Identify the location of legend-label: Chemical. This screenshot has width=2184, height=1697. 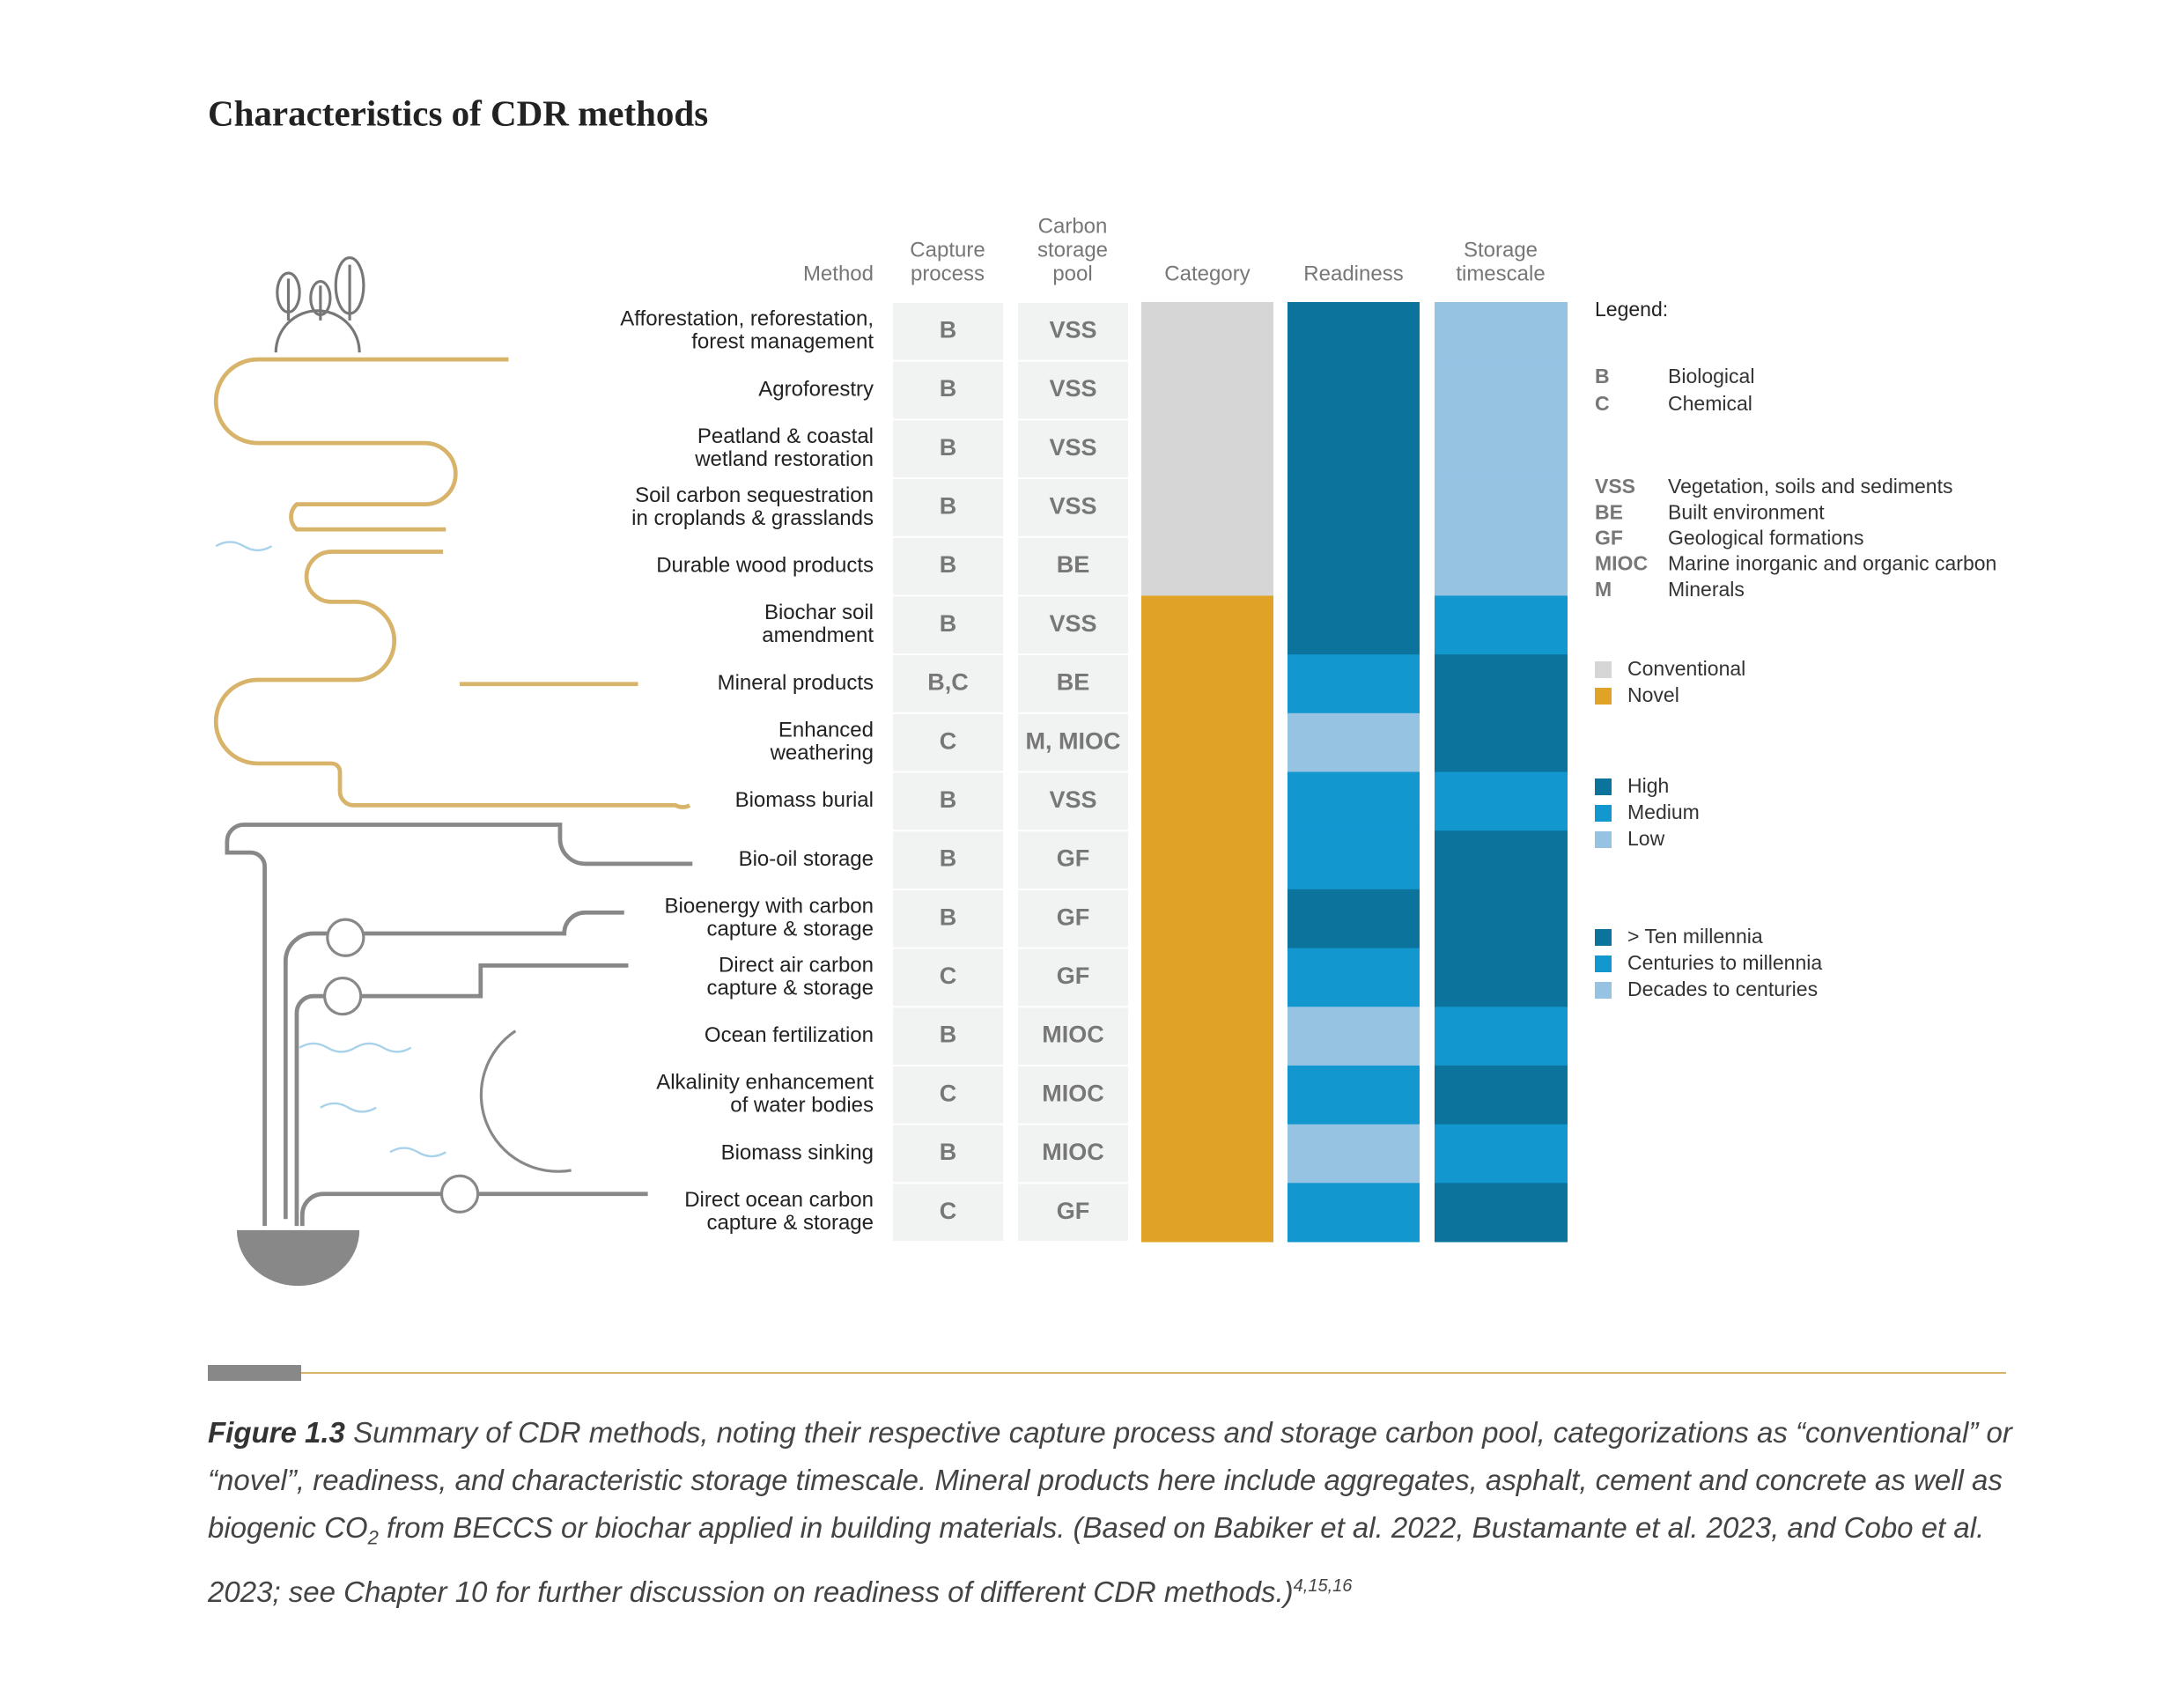
(1710, 403).